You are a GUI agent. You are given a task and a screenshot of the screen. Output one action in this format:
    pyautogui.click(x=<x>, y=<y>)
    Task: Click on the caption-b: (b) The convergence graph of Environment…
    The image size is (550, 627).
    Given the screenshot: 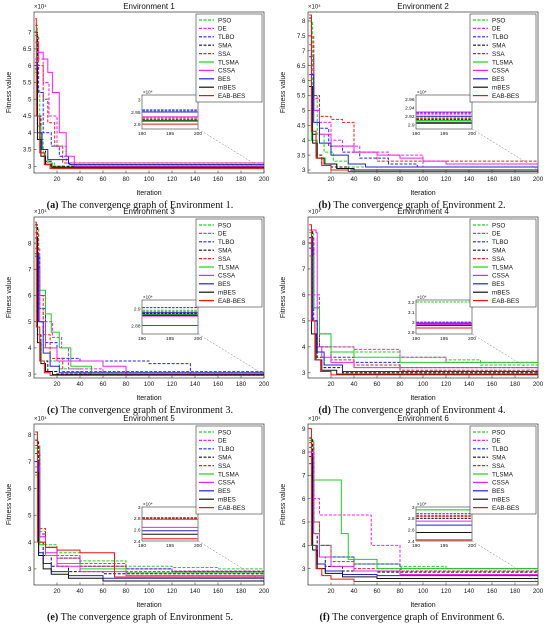 What is the action you would take?
    pyautogui.click(x=412, y=205)
    